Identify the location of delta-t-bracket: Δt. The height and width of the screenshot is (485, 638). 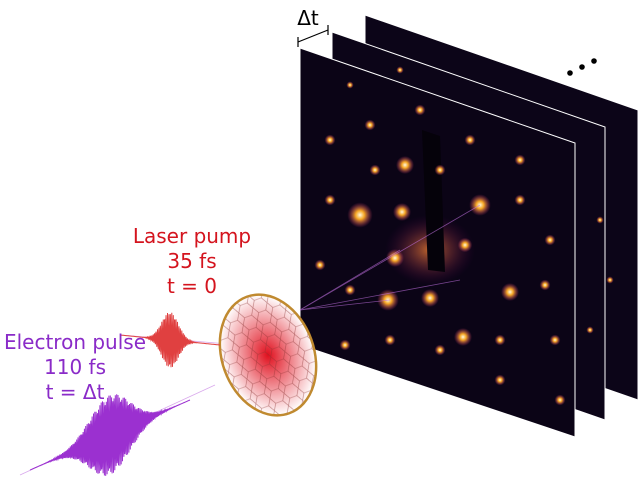
(313, 26).